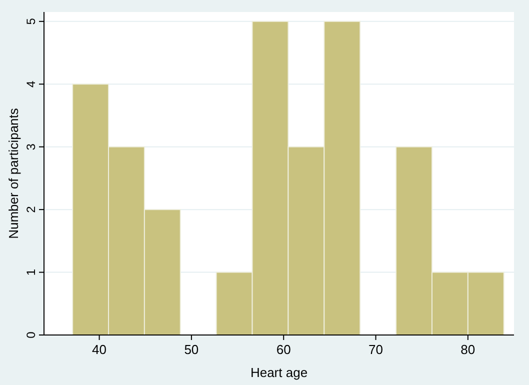  Describe the element at coordinates (283, 349) in the screenshot. I see `x-tick-label: 60` at that location.